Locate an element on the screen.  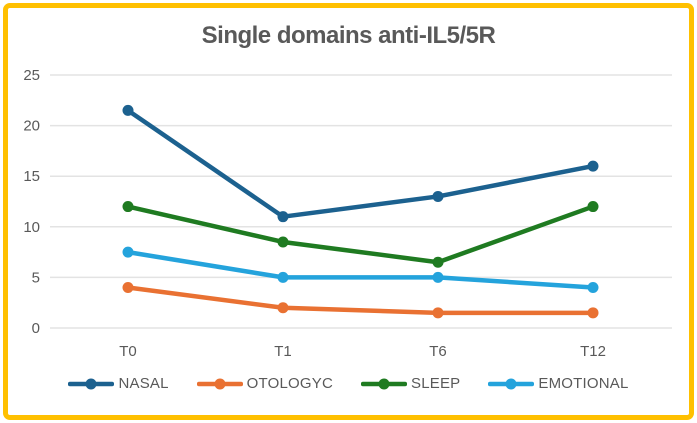
legend-label: OTOLOGYC is located at coordinates (289, 383).